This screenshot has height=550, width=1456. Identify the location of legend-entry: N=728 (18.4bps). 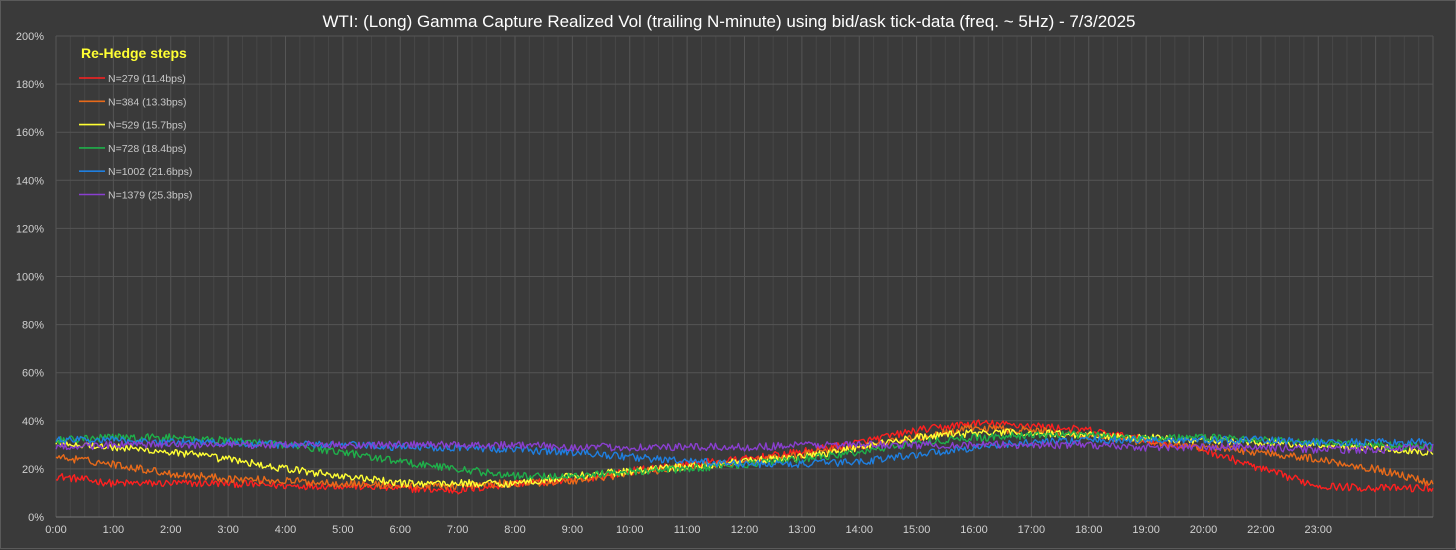
(147, 149).